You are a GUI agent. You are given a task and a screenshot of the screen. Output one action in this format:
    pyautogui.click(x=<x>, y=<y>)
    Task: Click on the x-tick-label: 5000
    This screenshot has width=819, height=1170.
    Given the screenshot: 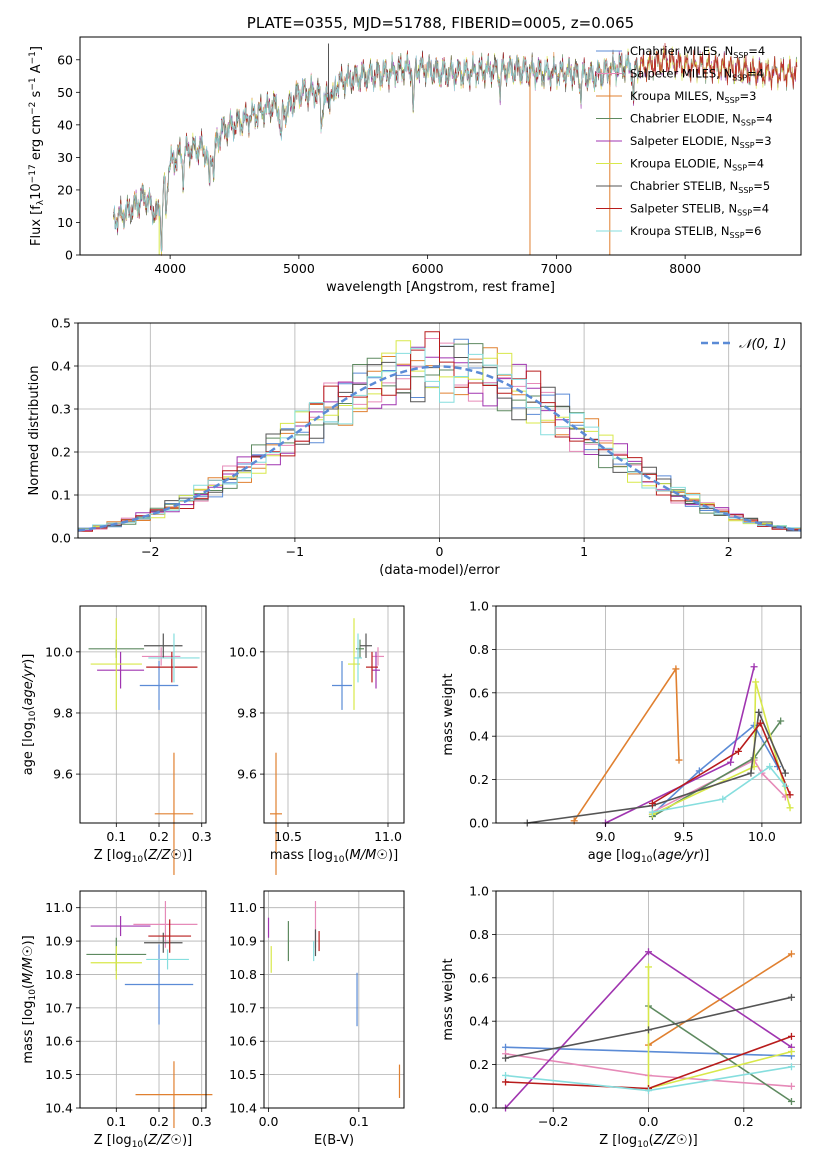 What is the action you would take?
    pyautogui.click(x=299, y=268)
    